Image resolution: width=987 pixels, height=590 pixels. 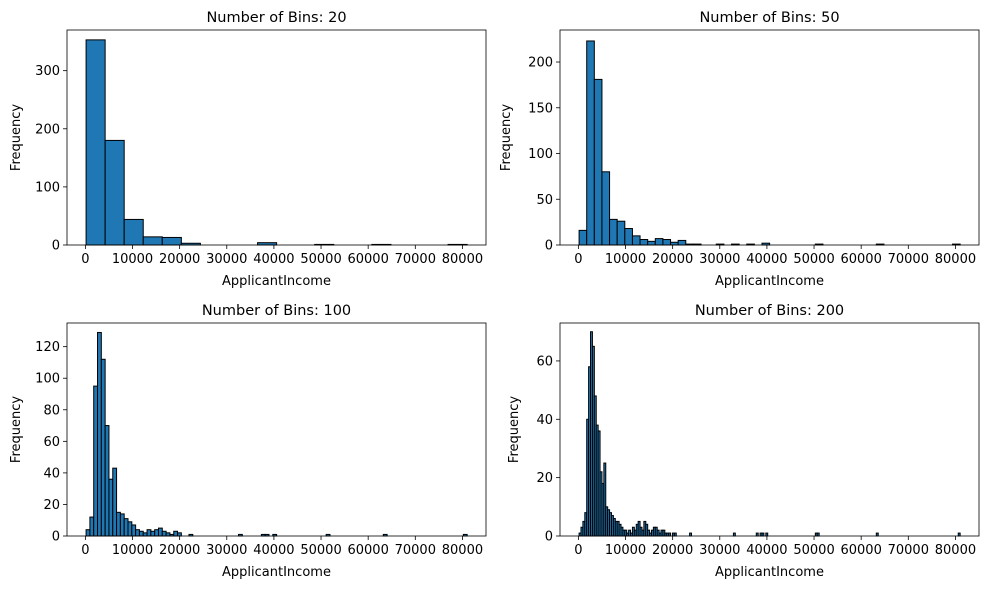 What do you see at coordinates (276, 18) in the screenshot?
I see `panel-title: Number of Bins: 20` at bounding box center [276, 18].